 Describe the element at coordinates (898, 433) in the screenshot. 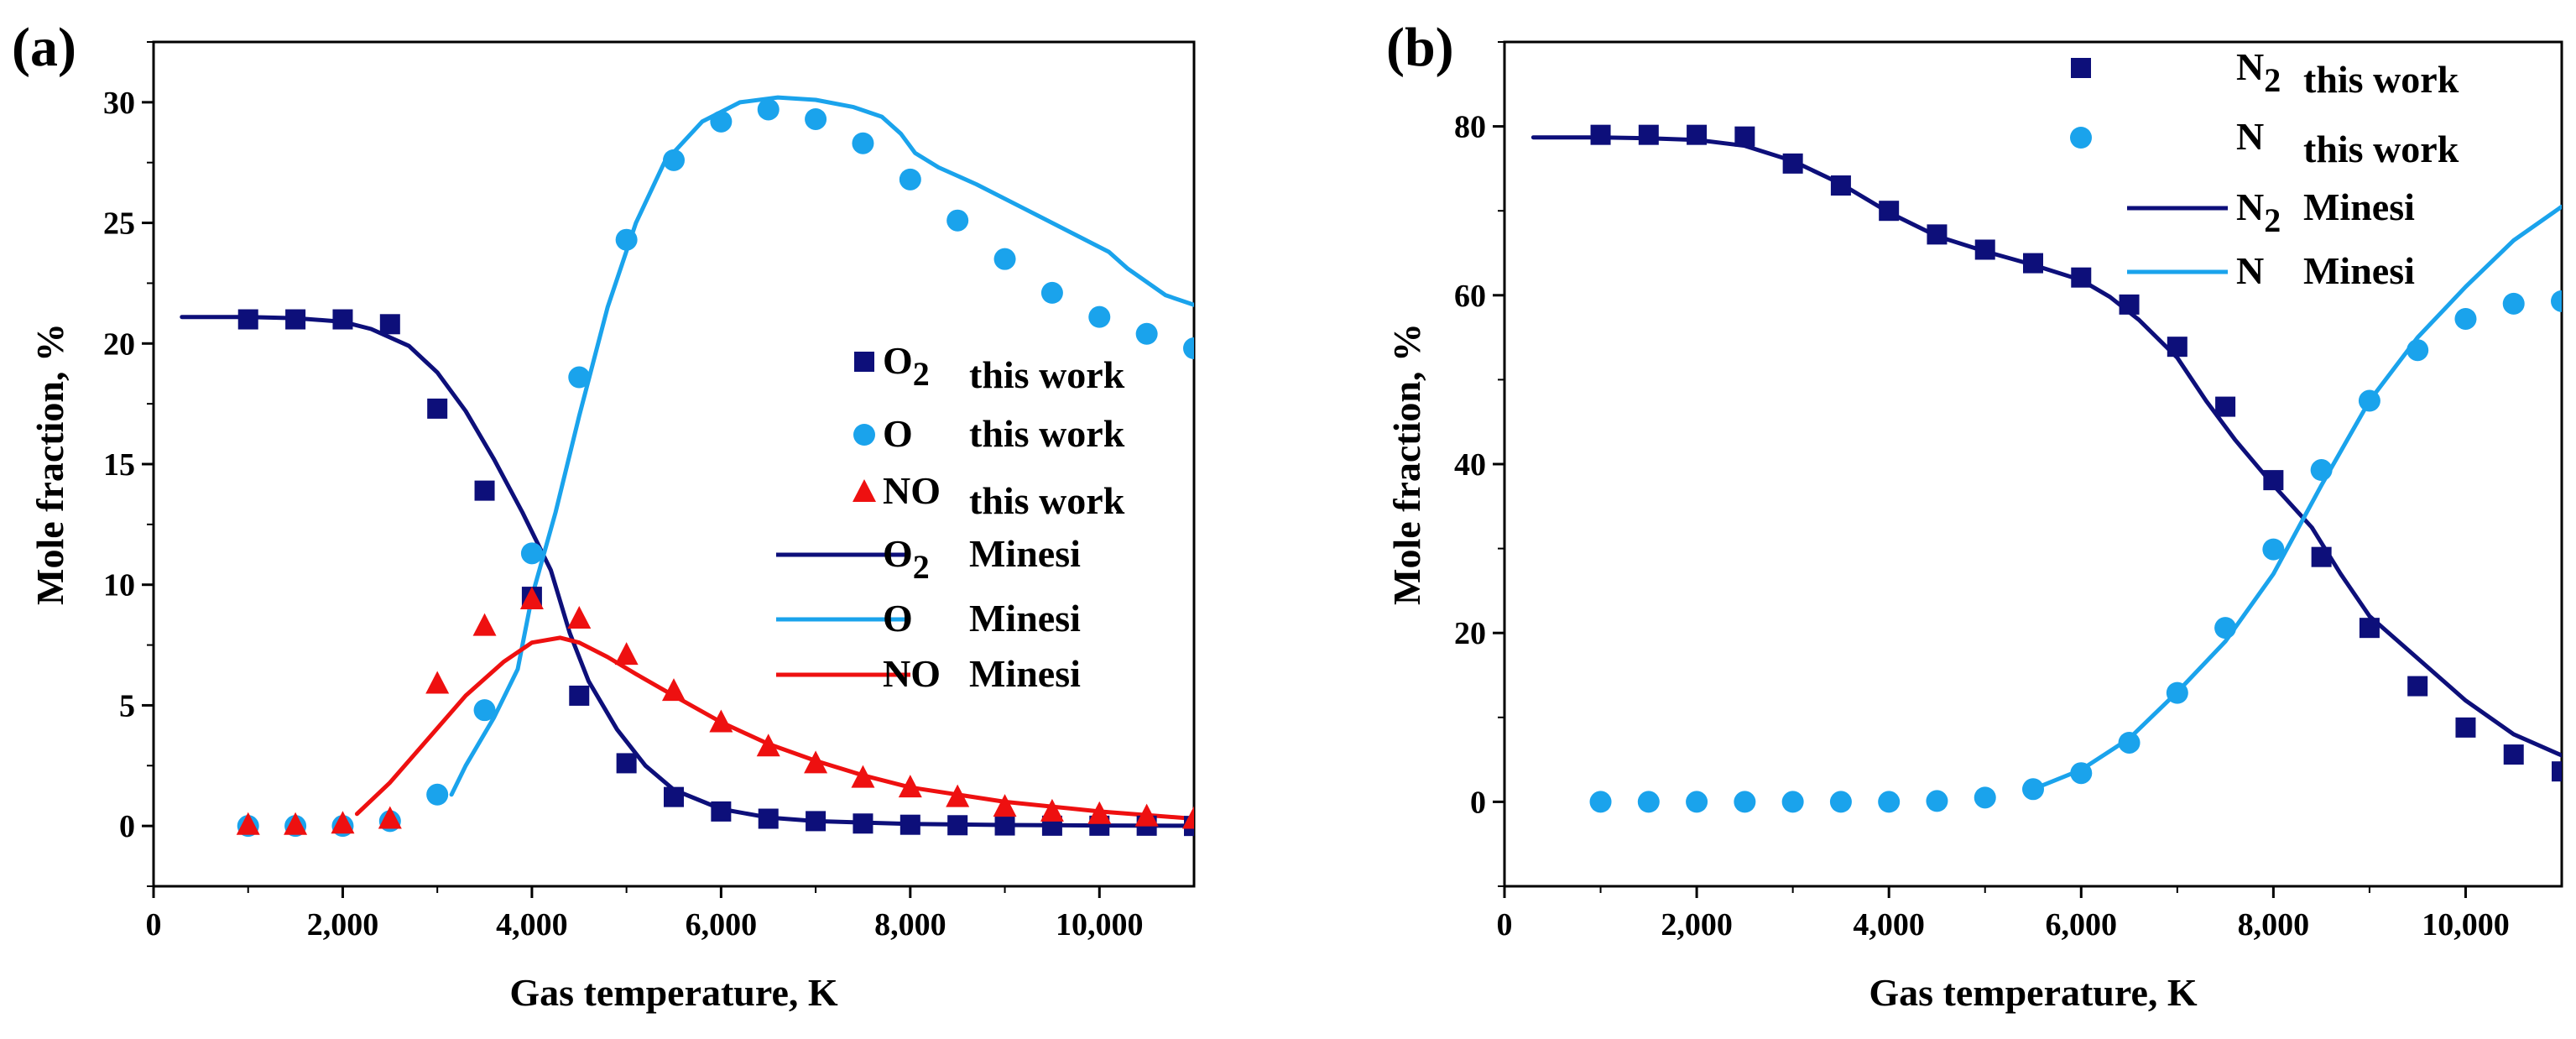

I see `legend-species-name: O` at that location.